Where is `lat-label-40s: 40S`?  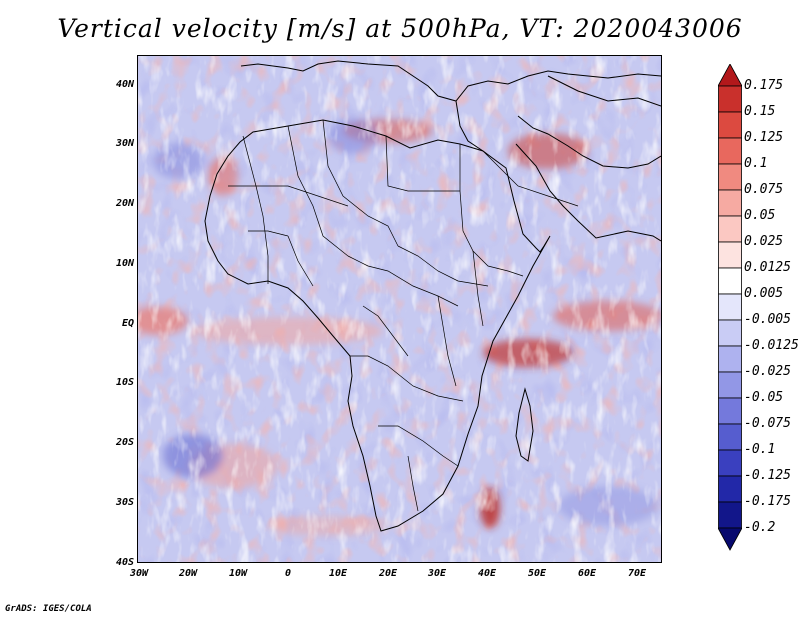 lat-label-40s: 40S is located at coordinates (124, 562).